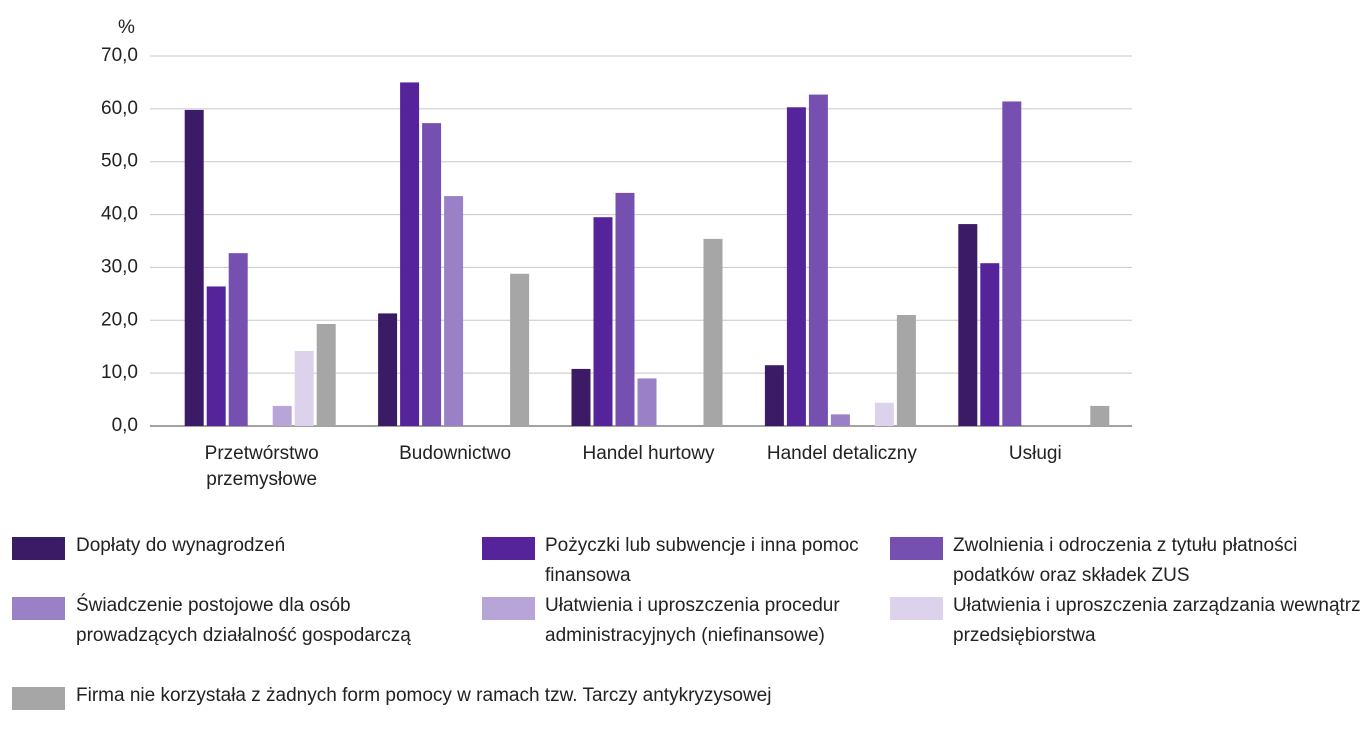 The height and width of the screenshot is (749, 1366). What do you see at coordinates (119, 214) in the screenshot?
I see `y-tick-label: 40,0` at bounding box center [119, 214].